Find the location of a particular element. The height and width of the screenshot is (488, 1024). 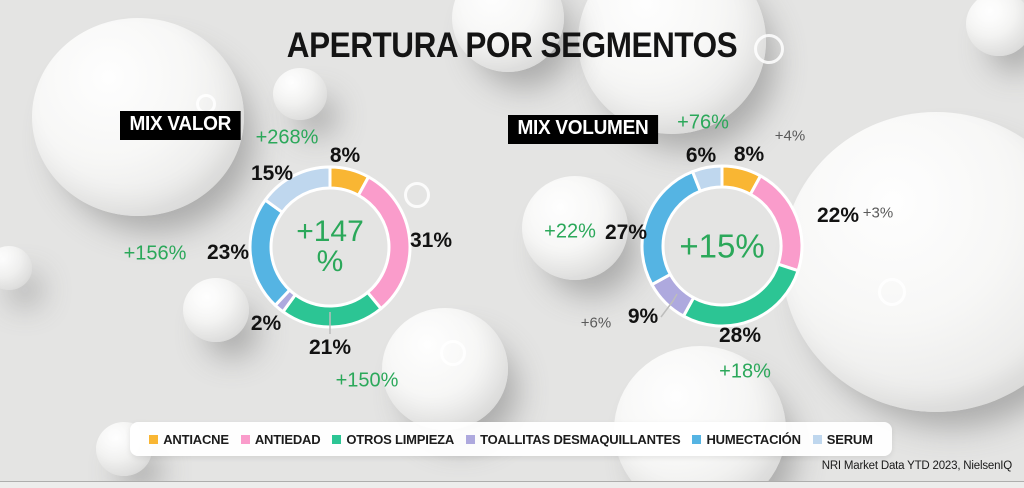

volumen-humectacion-growth: +22% is located at coordinates (570, 231).